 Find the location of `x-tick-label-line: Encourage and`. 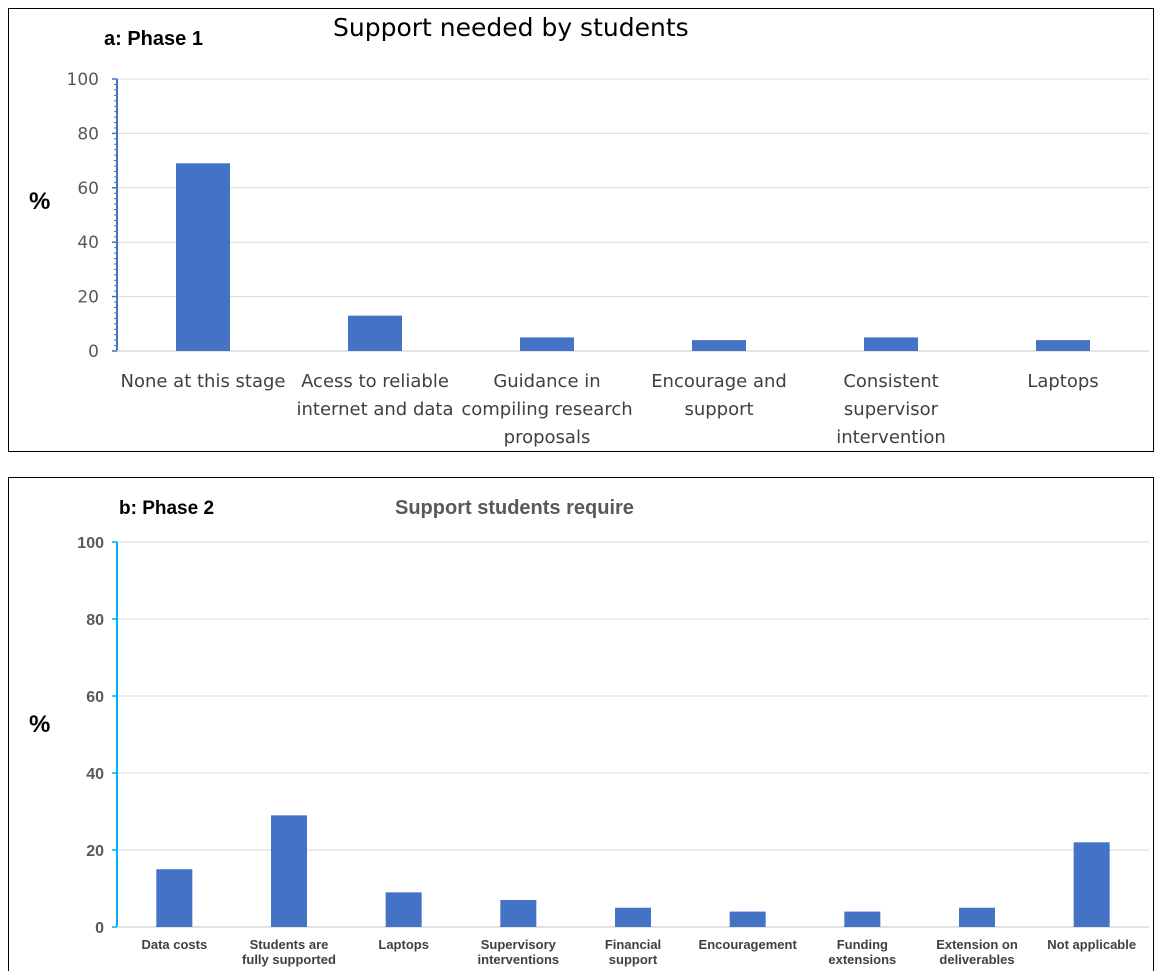

x-tick-label-line: Encourage and is located at coordinates (719, 381).